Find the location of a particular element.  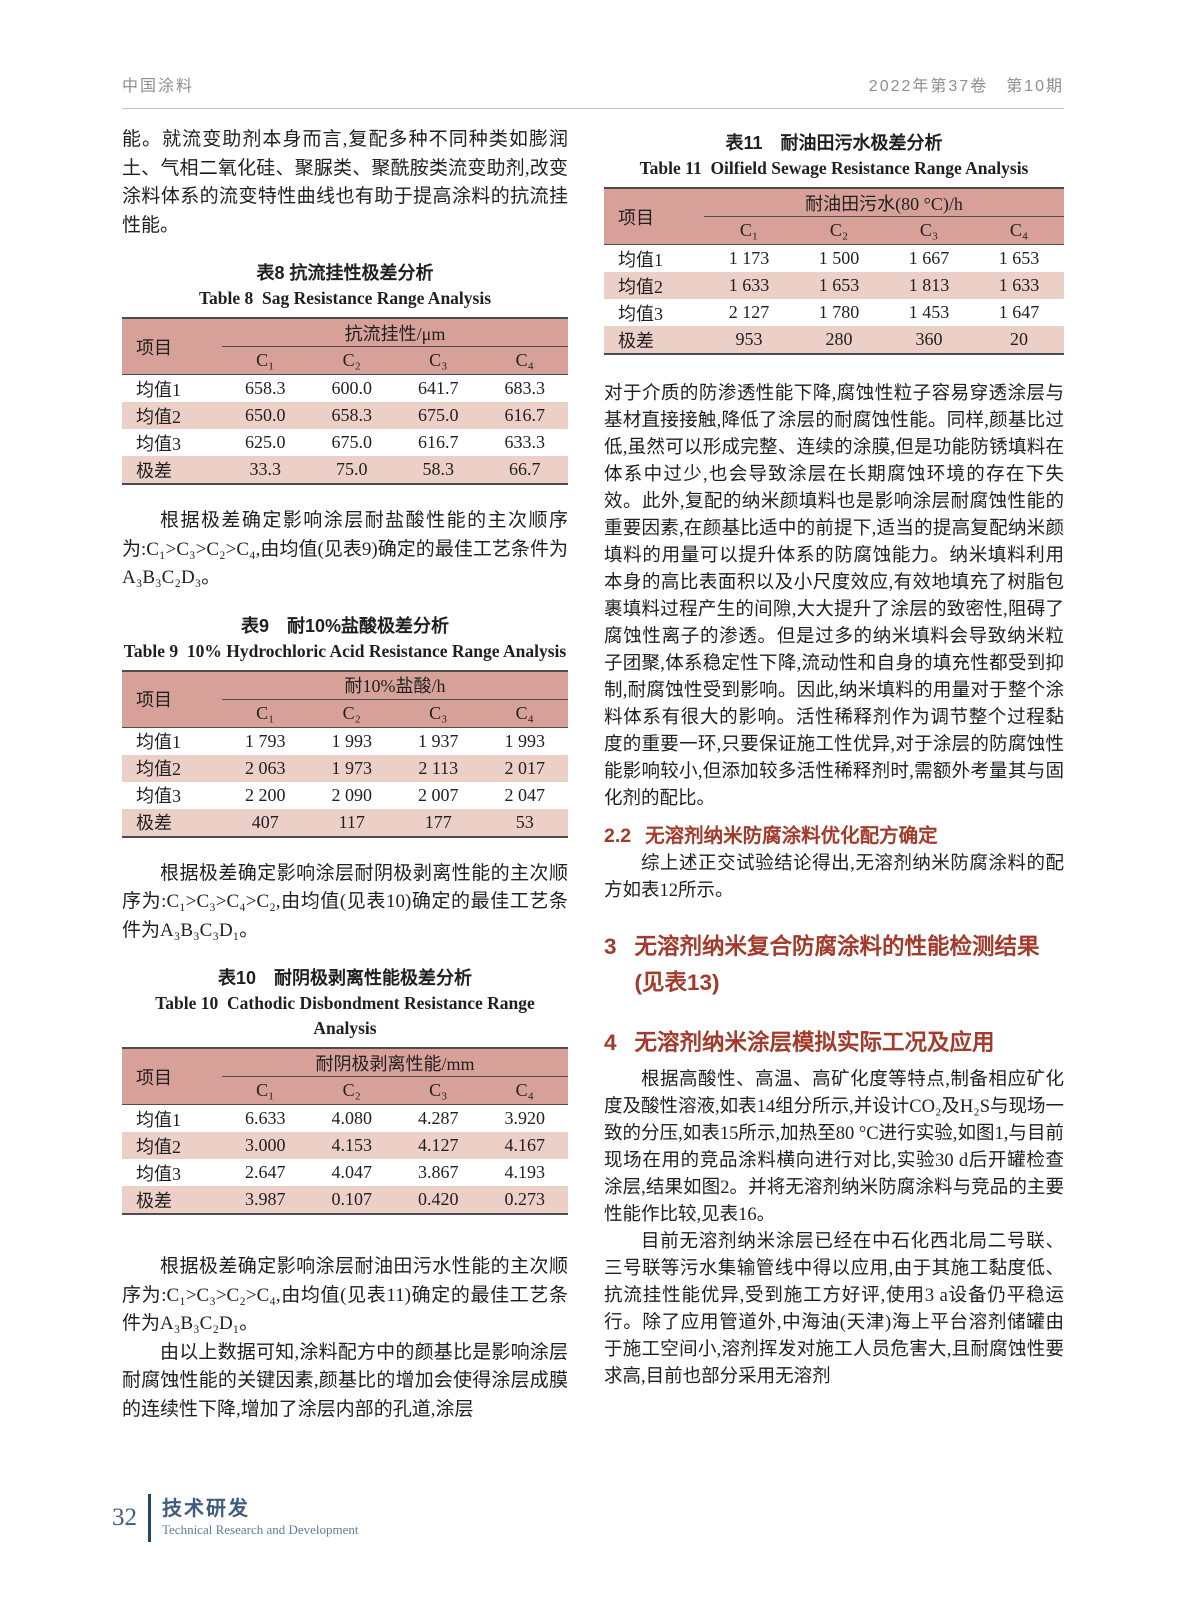

cell: 66.7 is located at coordinates (524, 470).